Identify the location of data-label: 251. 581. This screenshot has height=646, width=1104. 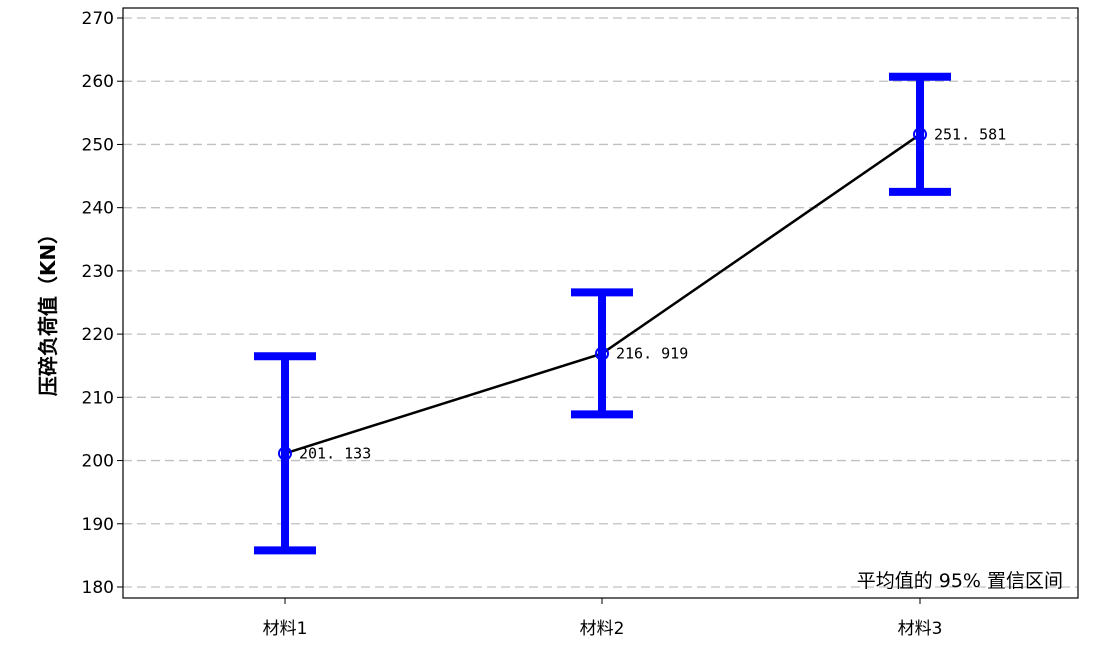
(970, 134).